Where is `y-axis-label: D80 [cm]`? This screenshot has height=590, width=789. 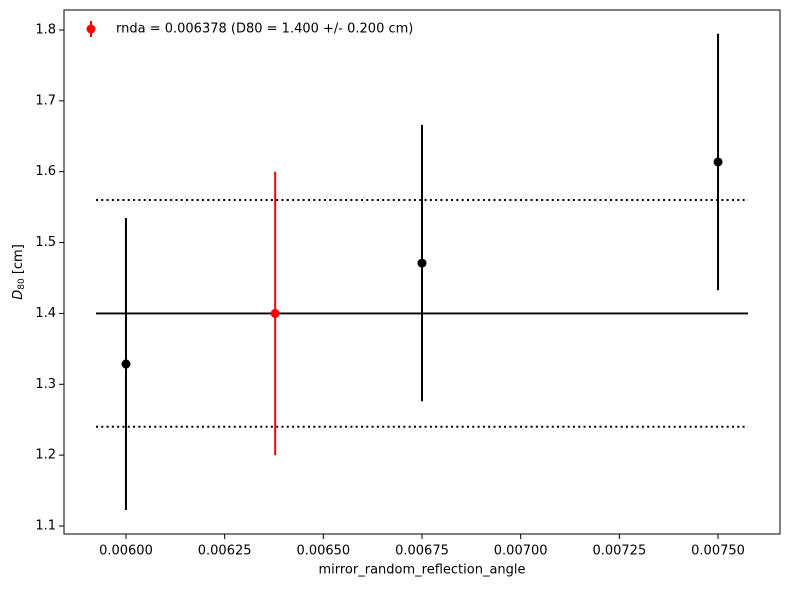
y-axis-label: D80 [cm] is located at coordinates (19, 272).